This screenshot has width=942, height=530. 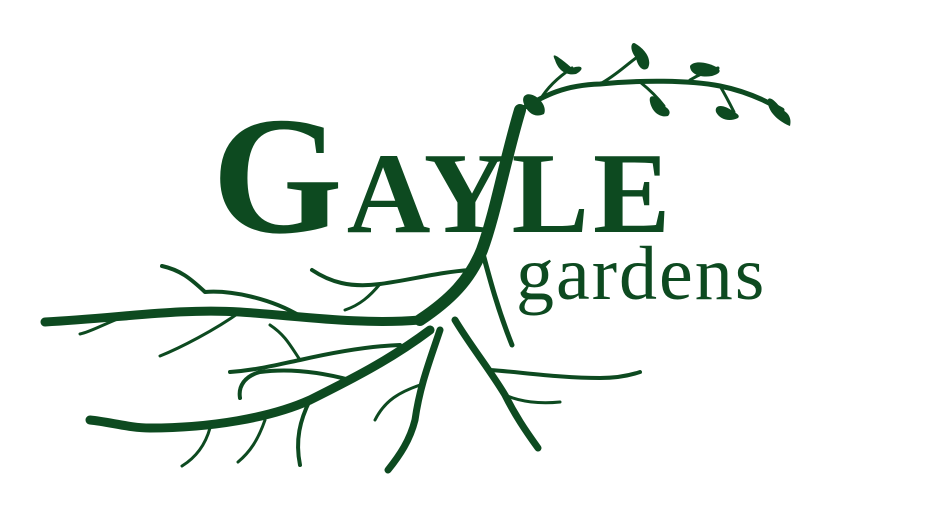 I want to click on brand-tagline: gardens, so click(x=641, y=274).